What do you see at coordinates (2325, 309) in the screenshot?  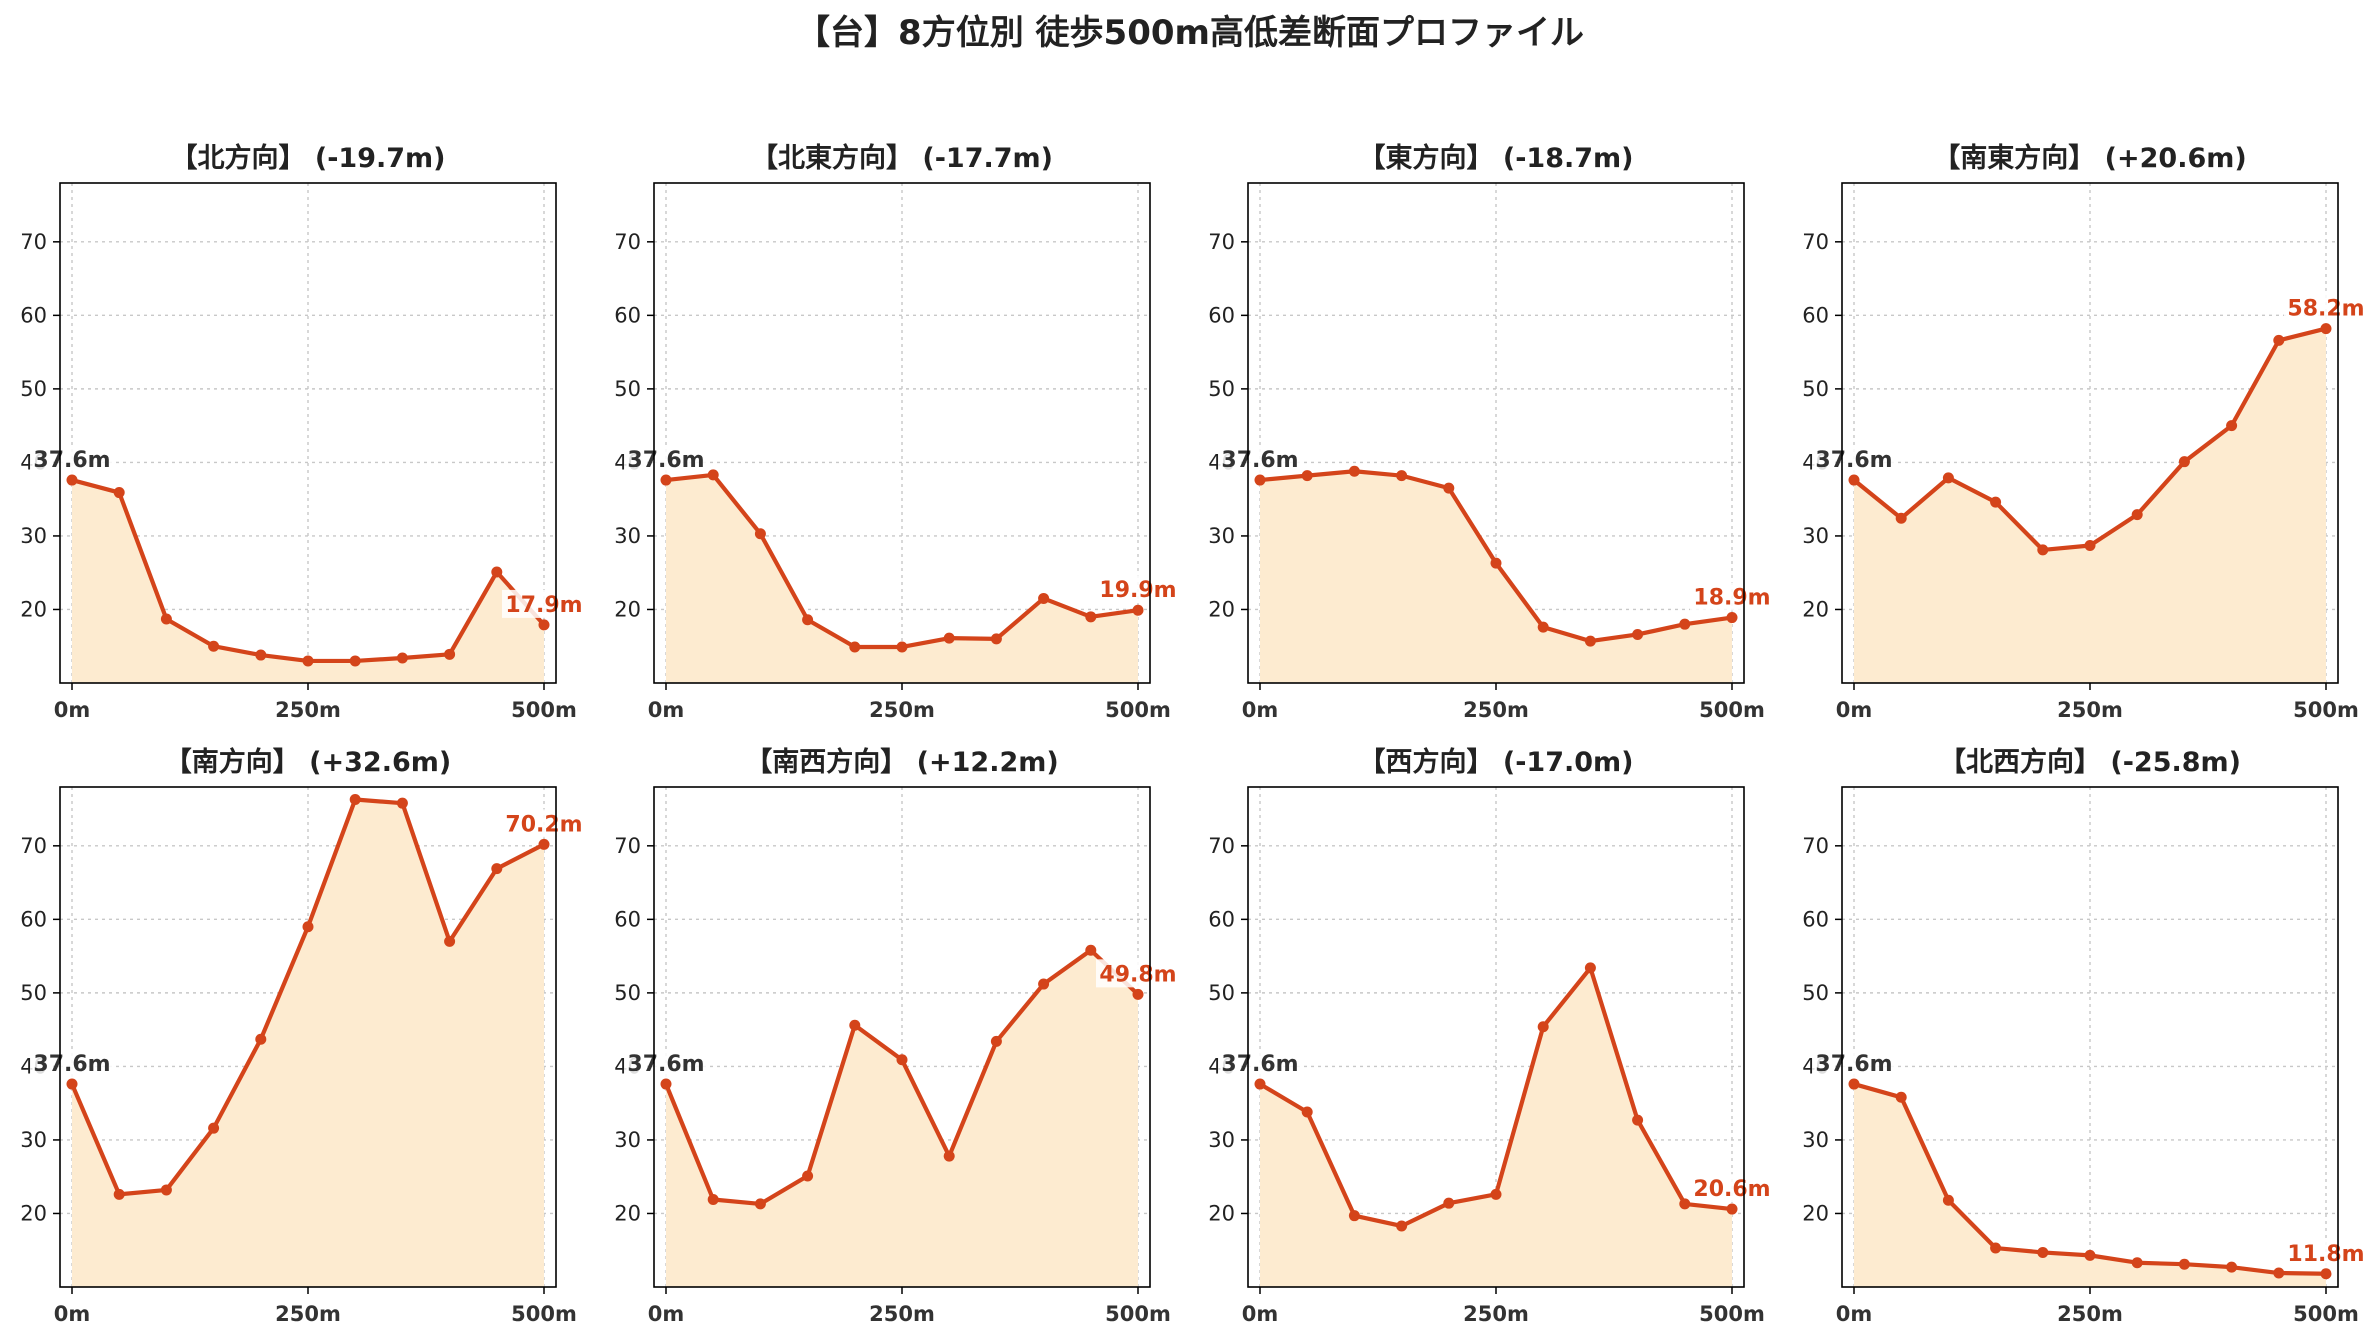 I see `end-elevation-label: 58.2m` at bounding box center [2325, 309].